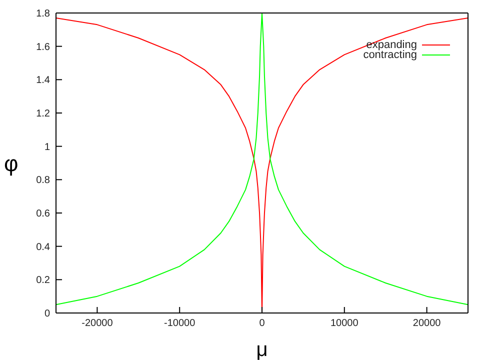 Image resolution: width=485 pixels, height=360 pixels. I want to click on x-tick-label: 0, so click(262, 324).